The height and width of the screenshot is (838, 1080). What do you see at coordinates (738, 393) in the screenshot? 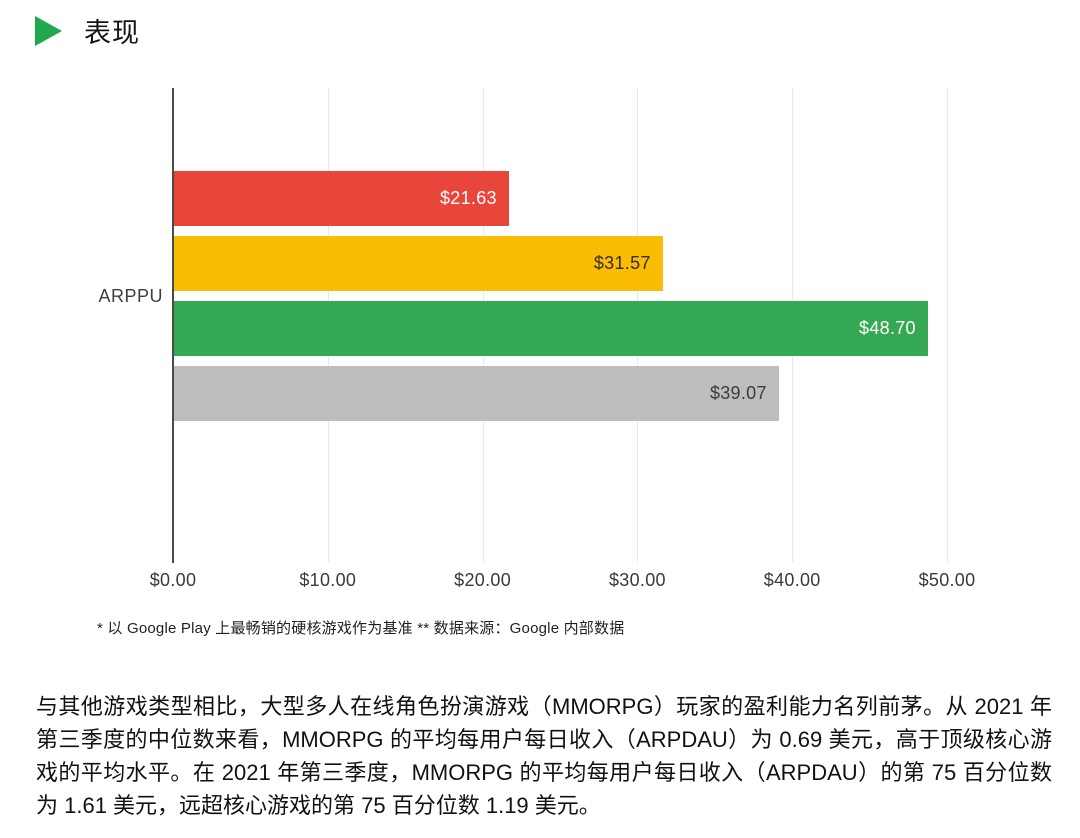
I see `bar-value-label: $39.07` at bounding box center [738, 393].